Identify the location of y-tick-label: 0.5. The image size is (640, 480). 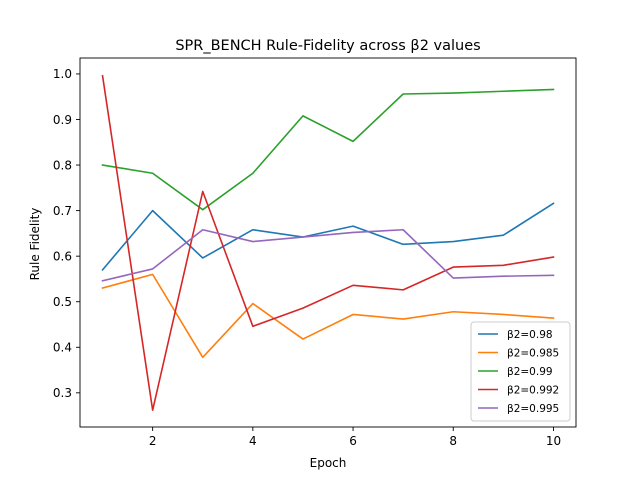
(62, 302).